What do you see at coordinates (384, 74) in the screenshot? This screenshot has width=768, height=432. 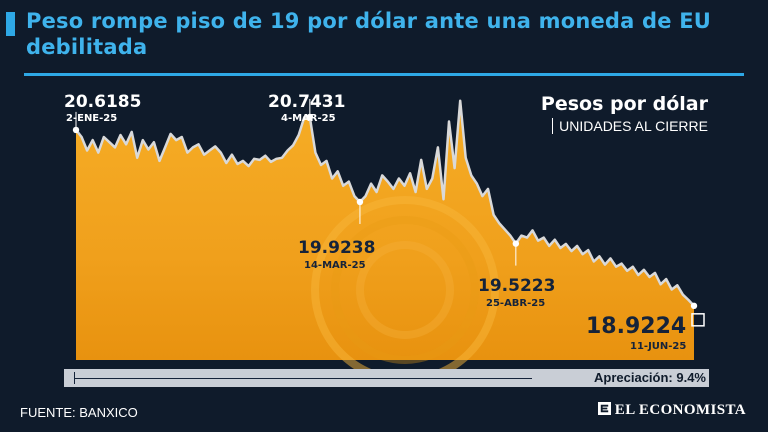 I see `title-divider` at bounding box center [384, 74].